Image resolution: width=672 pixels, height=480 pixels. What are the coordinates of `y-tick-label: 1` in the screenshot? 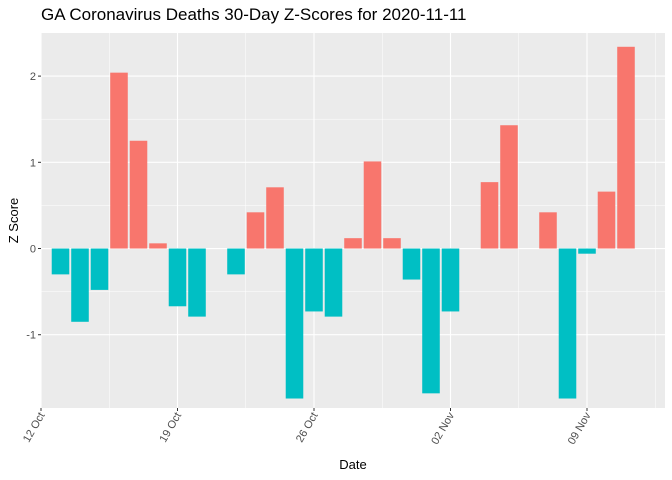 It's located at (33, 163).